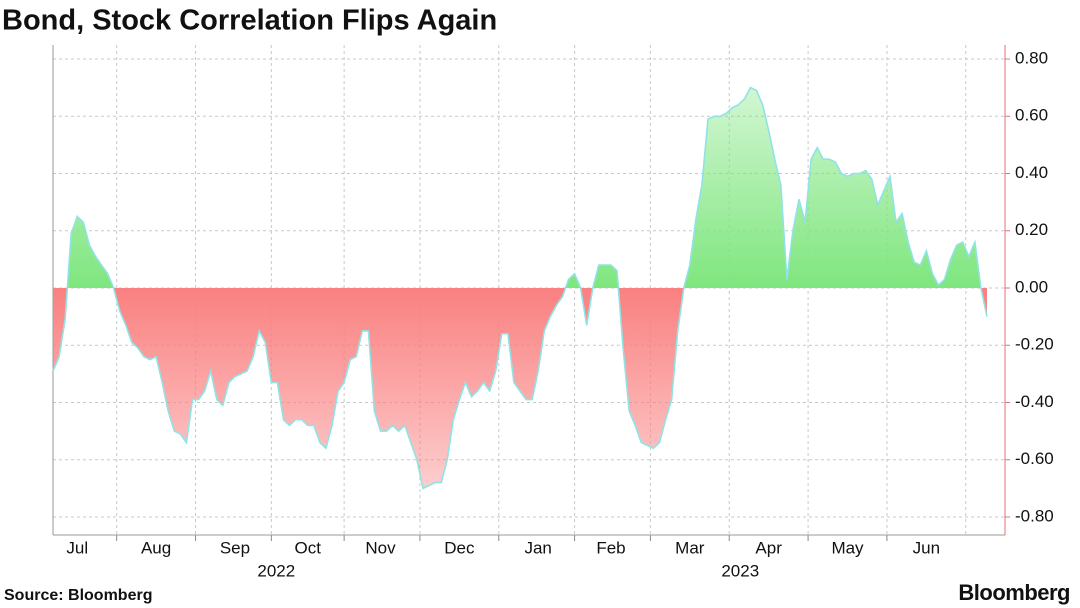  What do you see at coordinates (249, 21) in the screenshot?
I see `chart-title: Bond, Stock Correlation Flips Again` at bounding box center [249, 21].